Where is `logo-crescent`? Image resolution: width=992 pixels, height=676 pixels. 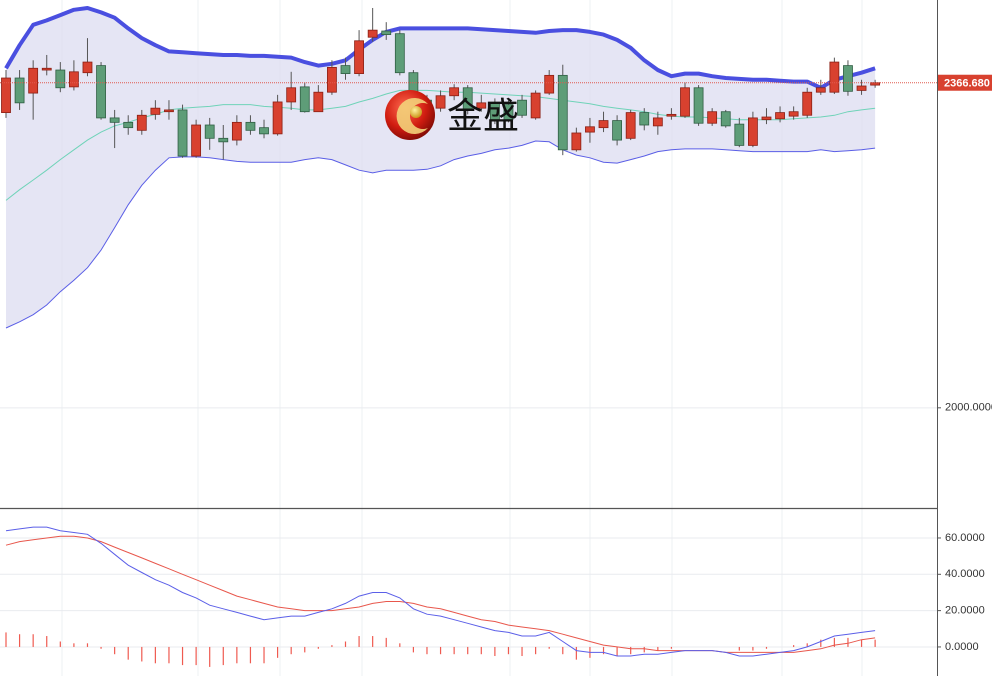
logo-crescent is located at coordinates (412, 116).